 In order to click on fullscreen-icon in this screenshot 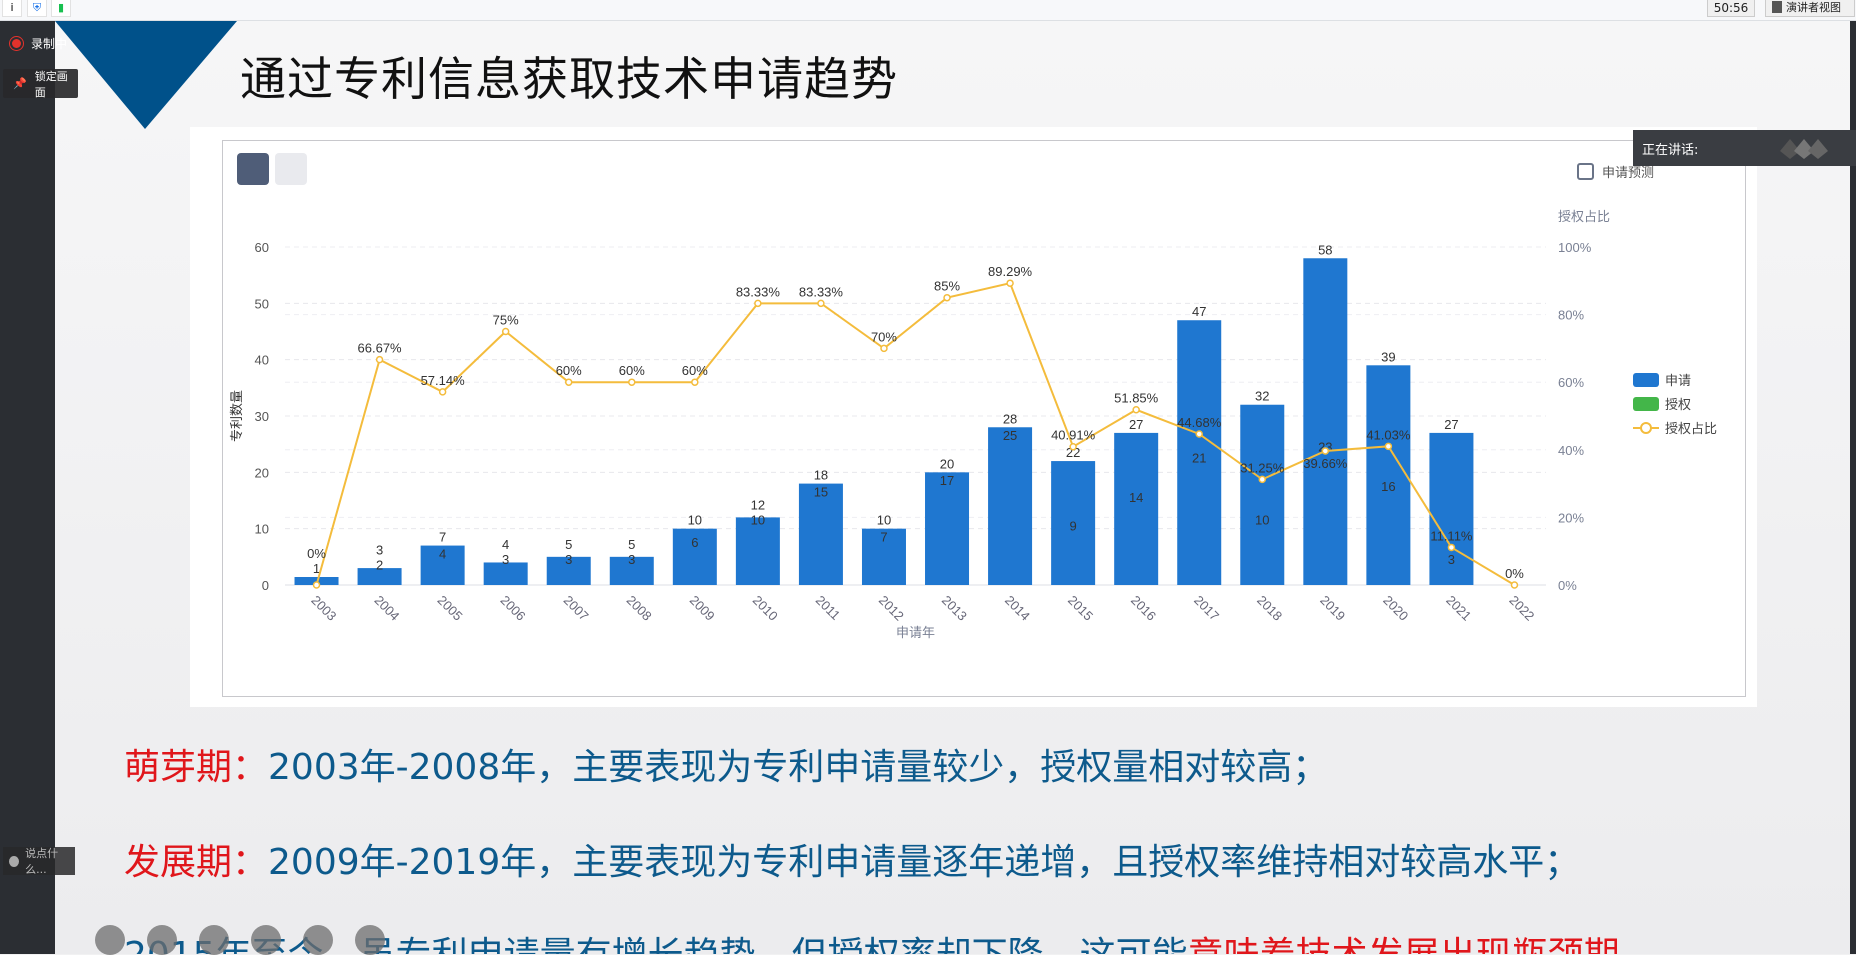, I will do `click(266, 940)`.